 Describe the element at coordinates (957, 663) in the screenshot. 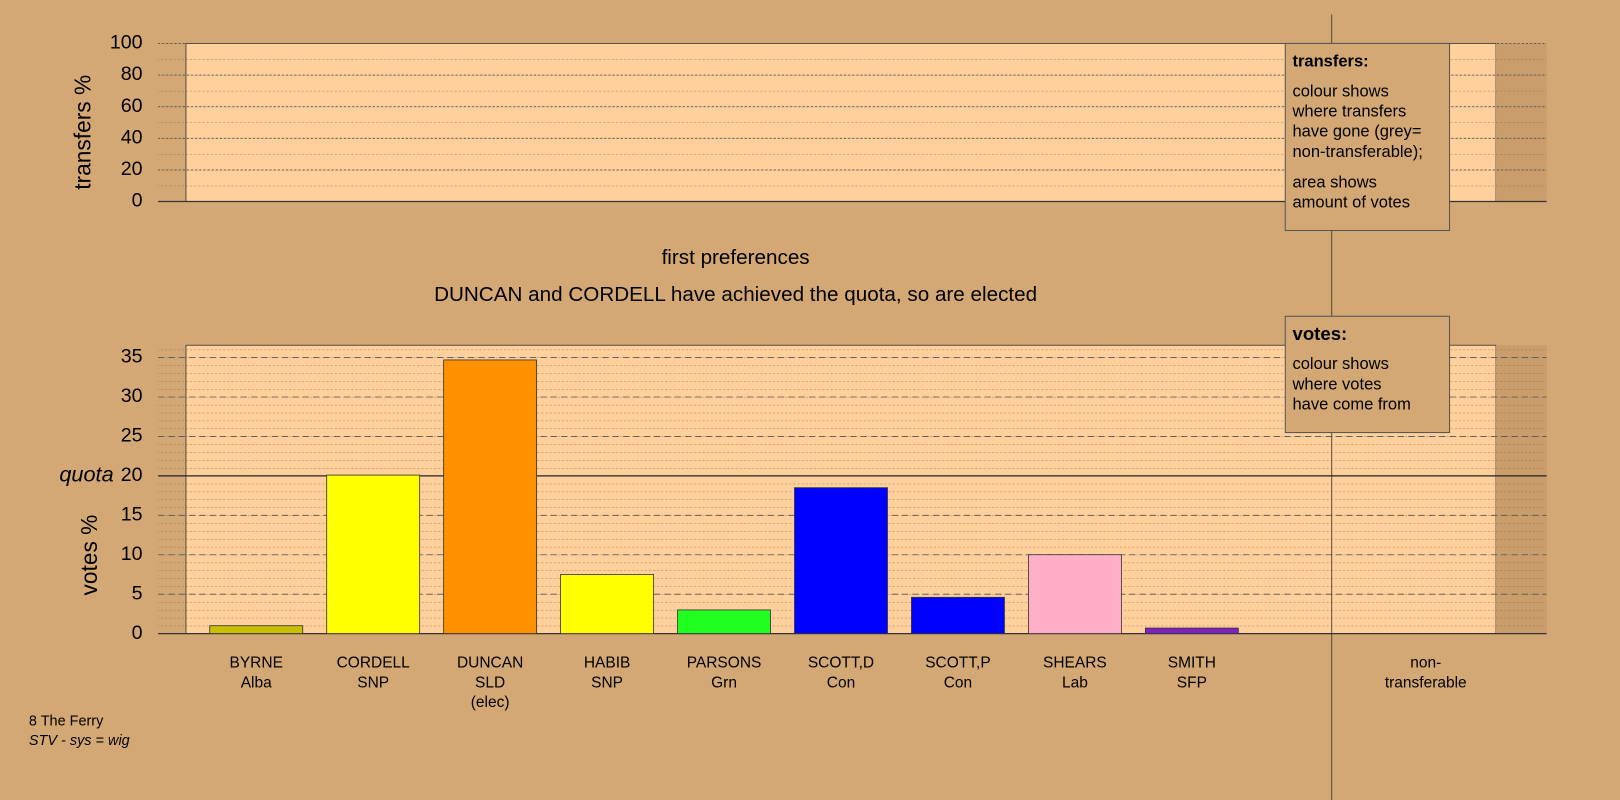

I see `x-tick-label: SCOTT,P` at that location.